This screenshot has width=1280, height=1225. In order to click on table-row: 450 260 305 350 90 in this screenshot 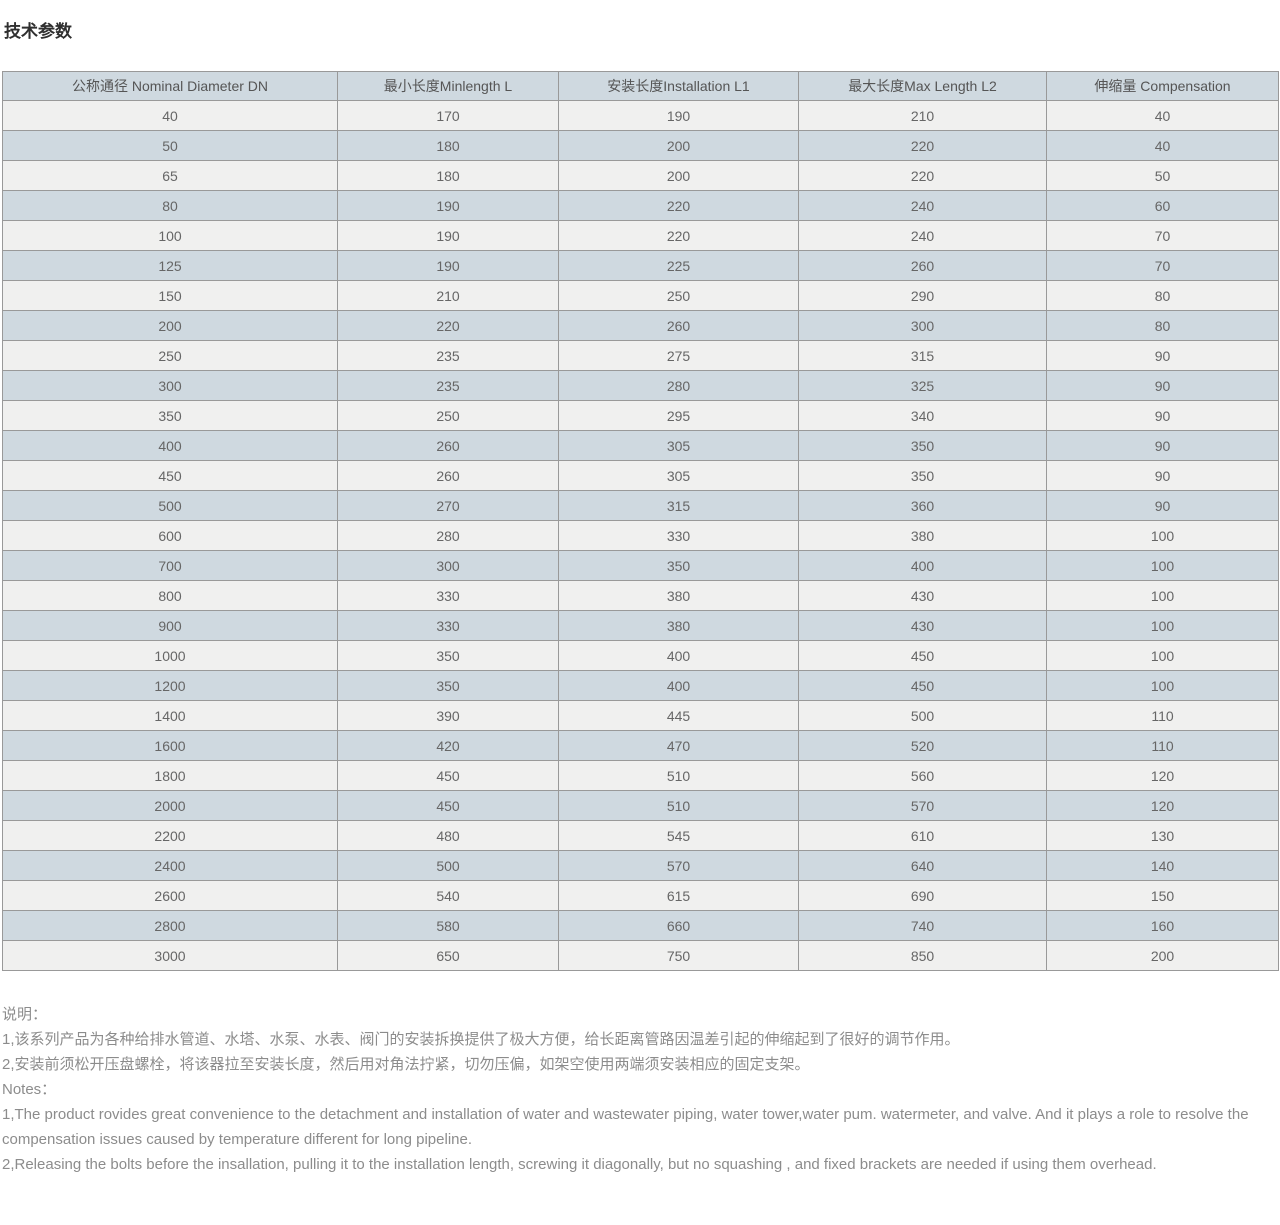, I will do `click(640, 475)`.